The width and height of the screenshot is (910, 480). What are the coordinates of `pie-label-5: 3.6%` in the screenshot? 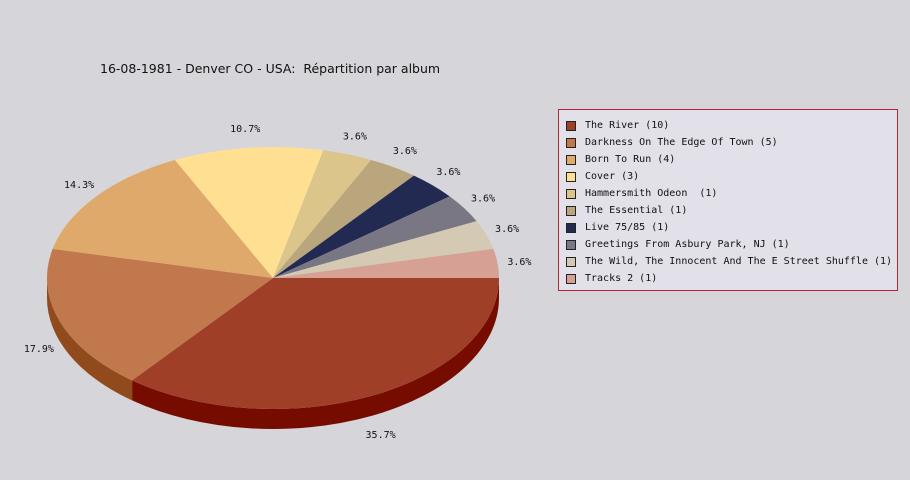 It's located at (405, 151).